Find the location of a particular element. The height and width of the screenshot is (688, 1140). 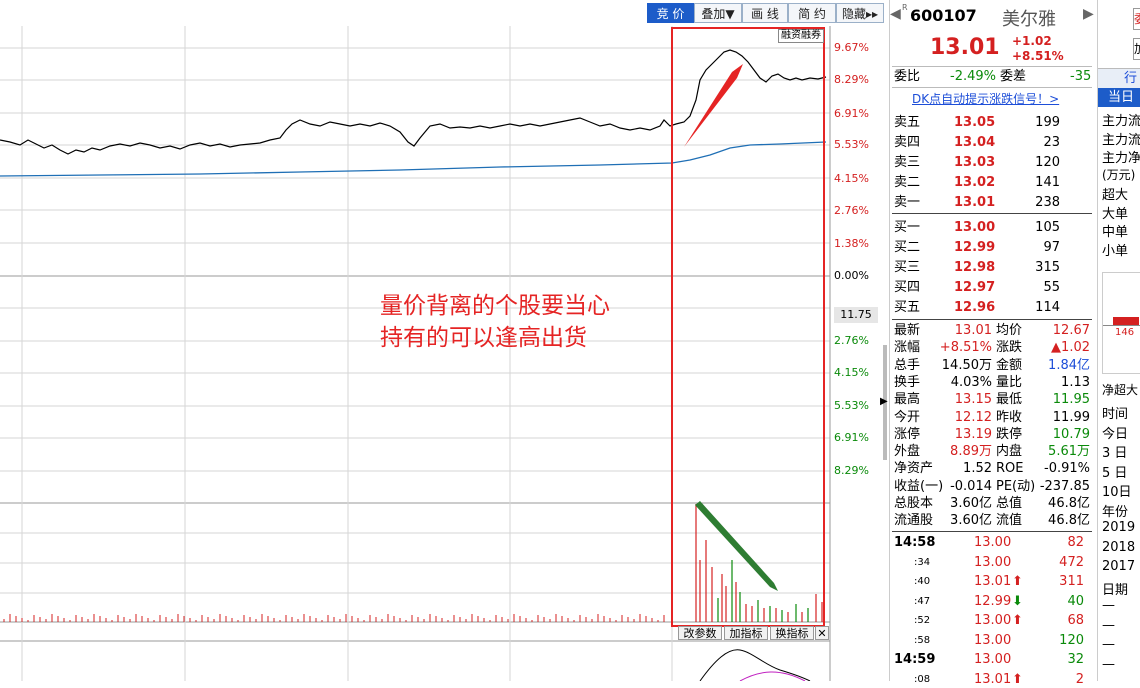

annotation-line-2: 持有的可以逢高出货 is located at coordinates (483, 338).